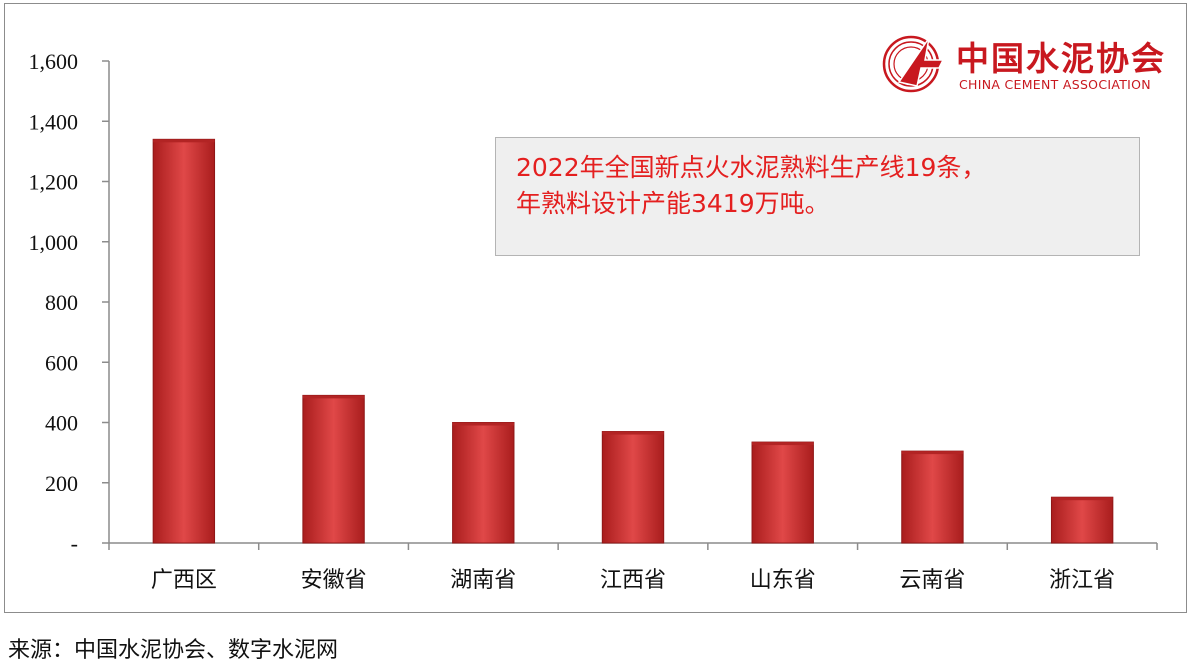  What do you see at coordinates (334, 580) in the screenshot?
I see `category-label-2: 安徽省` at bounding box center [334, 580].